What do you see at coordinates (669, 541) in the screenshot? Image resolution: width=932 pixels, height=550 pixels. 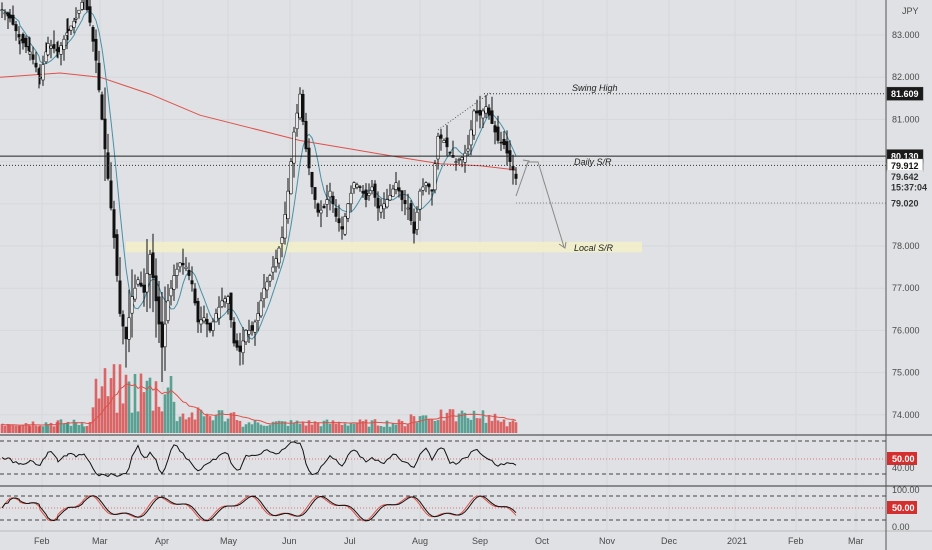 I see `time-axis-label: Dec` at bounding box center [669, 541].